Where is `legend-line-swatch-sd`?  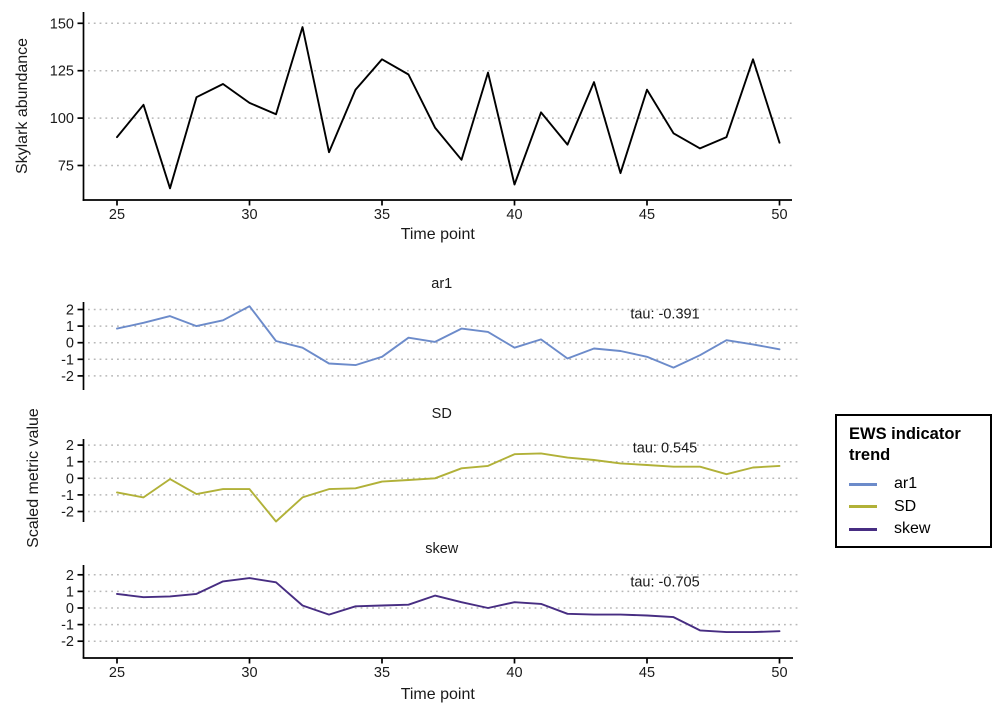 legend-line-swatch-sd is located at coordinates (863, 507).